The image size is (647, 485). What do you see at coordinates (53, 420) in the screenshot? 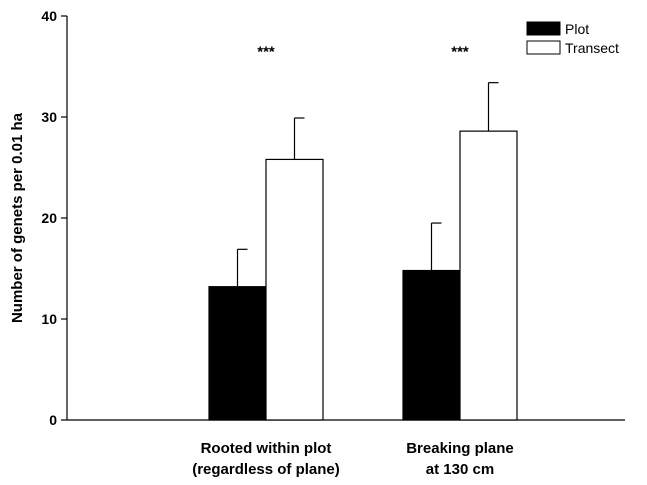
I see `y-tick-label: 0` at bounding box center [53, 420].